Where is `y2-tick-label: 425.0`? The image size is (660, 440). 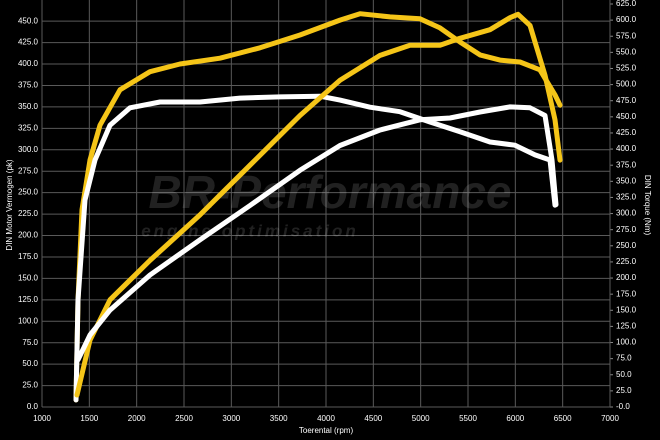
y2-tick-label: 425.0 is located at coordinates (626, 132).